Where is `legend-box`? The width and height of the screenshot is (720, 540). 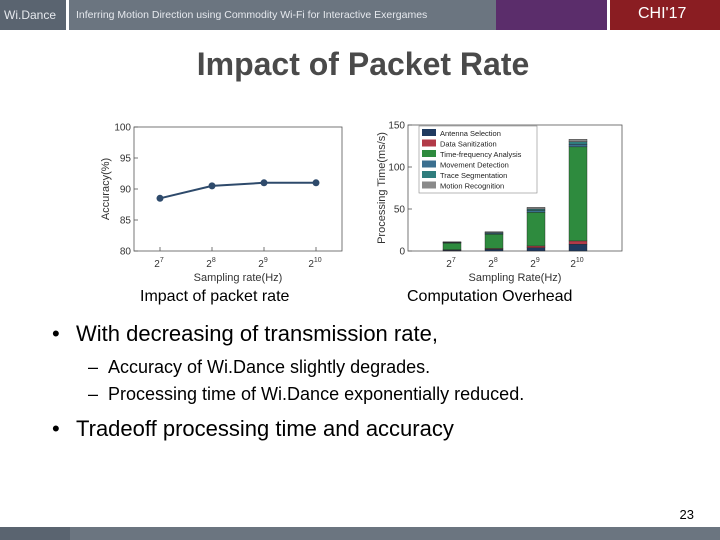
legend-box is located at coordinates (478, 159).